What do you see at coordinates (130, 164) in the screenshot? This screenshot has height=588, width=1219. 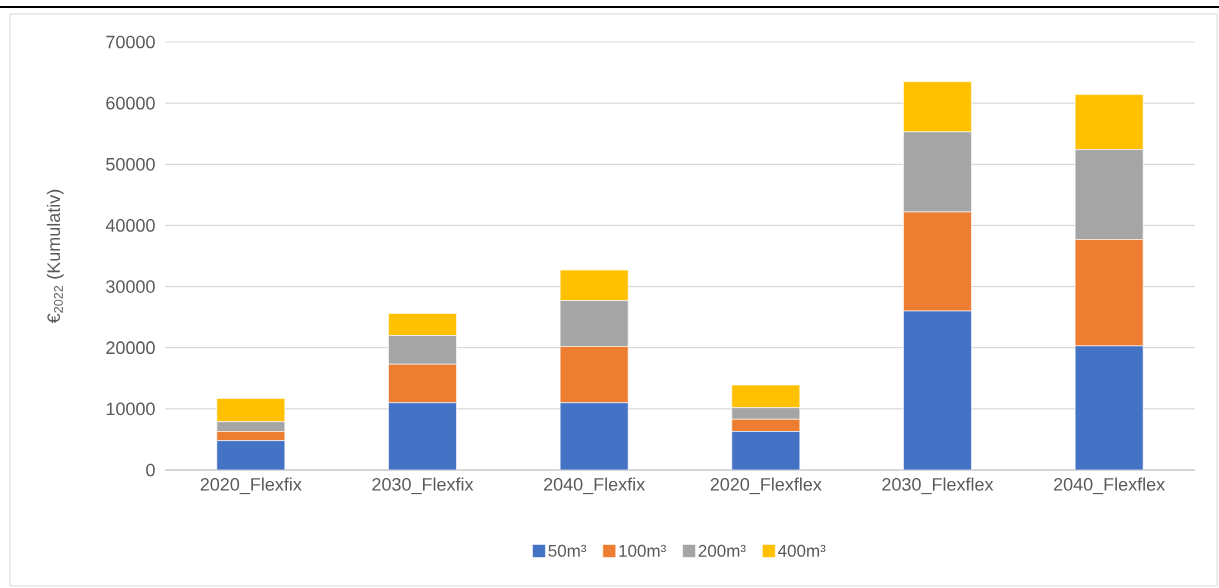 I see `y-tick-label: 50000` at bounding box center [130, 164].